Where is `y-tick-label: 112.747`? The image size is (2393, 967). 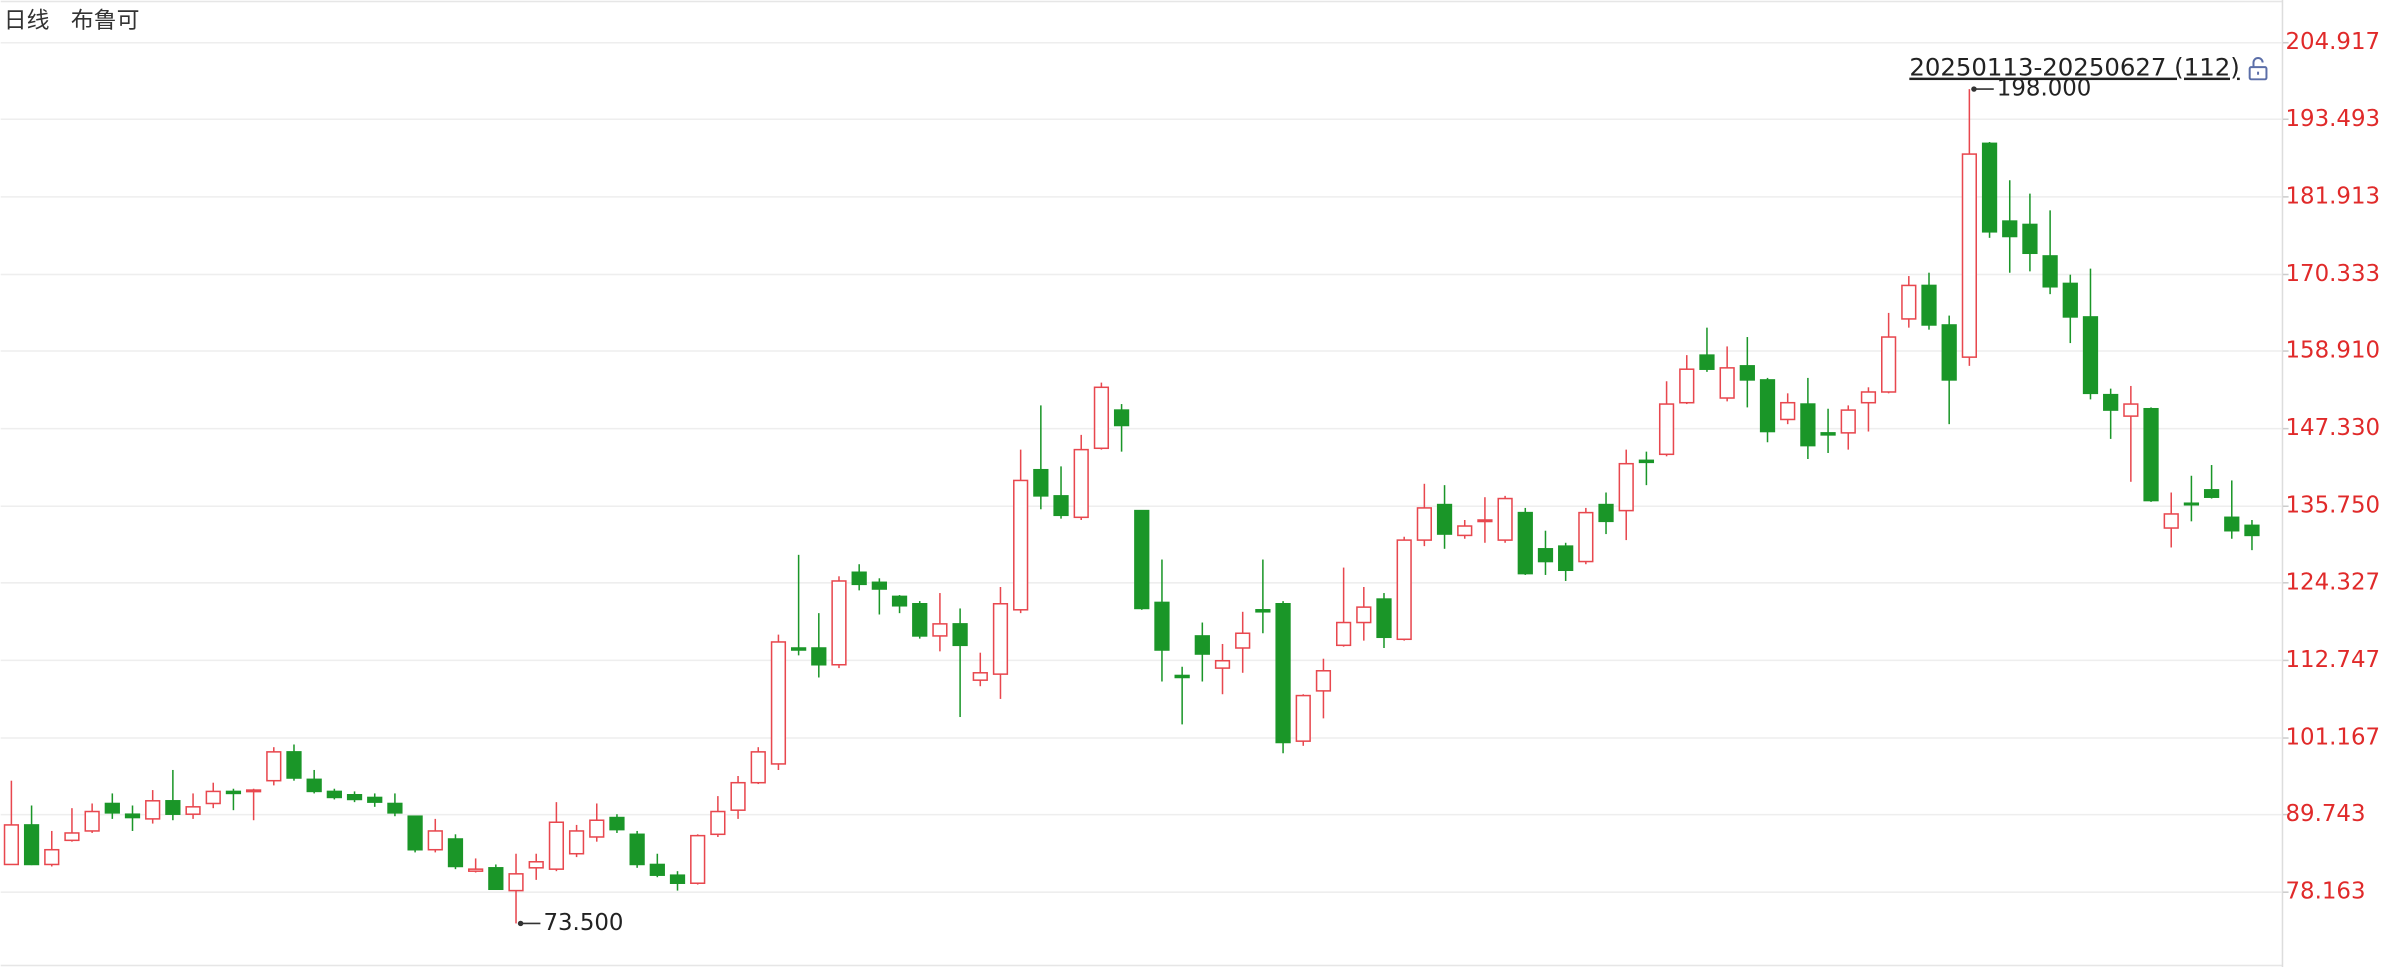
y-tick-label: 112.747 is located at coordinates (2333, 660).